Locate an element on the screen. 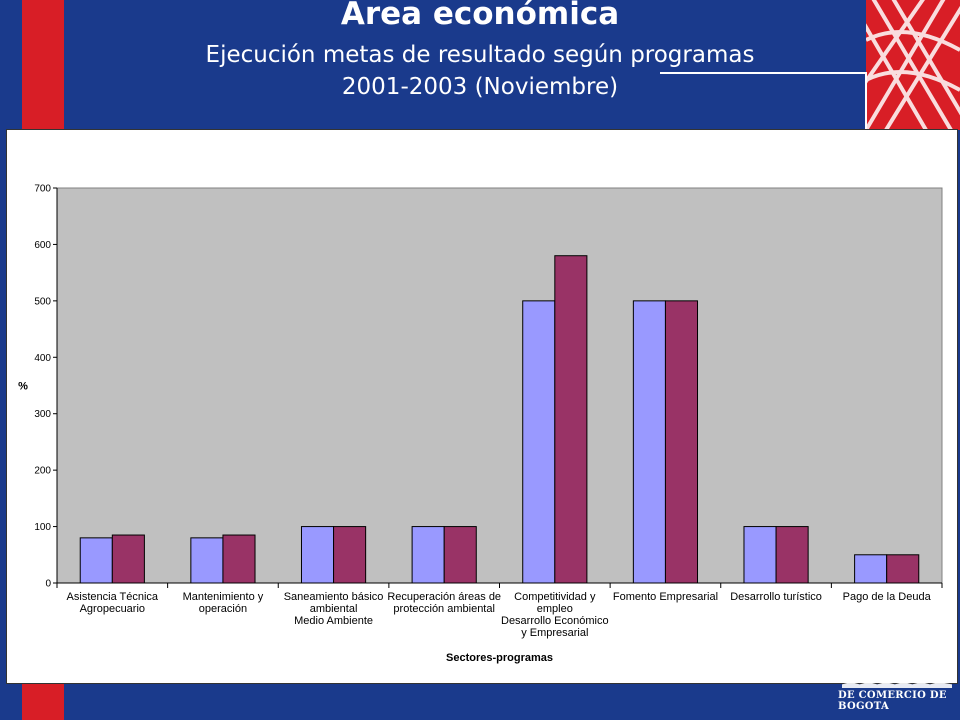 The width and height of the screenshot is (960, 720). y-tick-label: 700 is located at coordinates (42, 189).